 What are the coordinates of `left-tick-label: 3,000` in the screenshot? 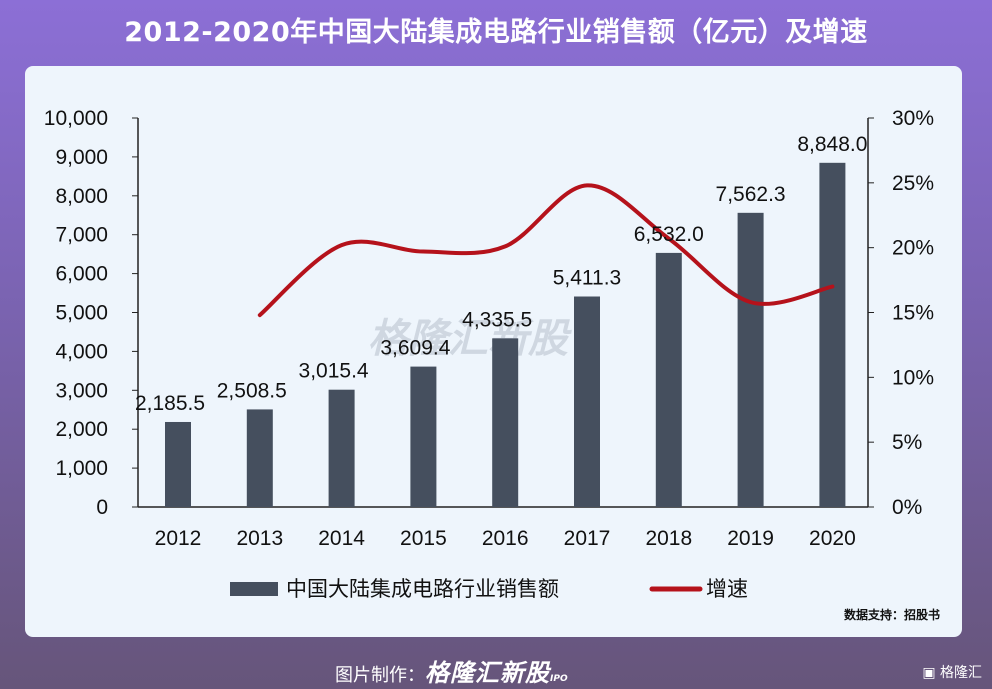 It's located at (81, 390).